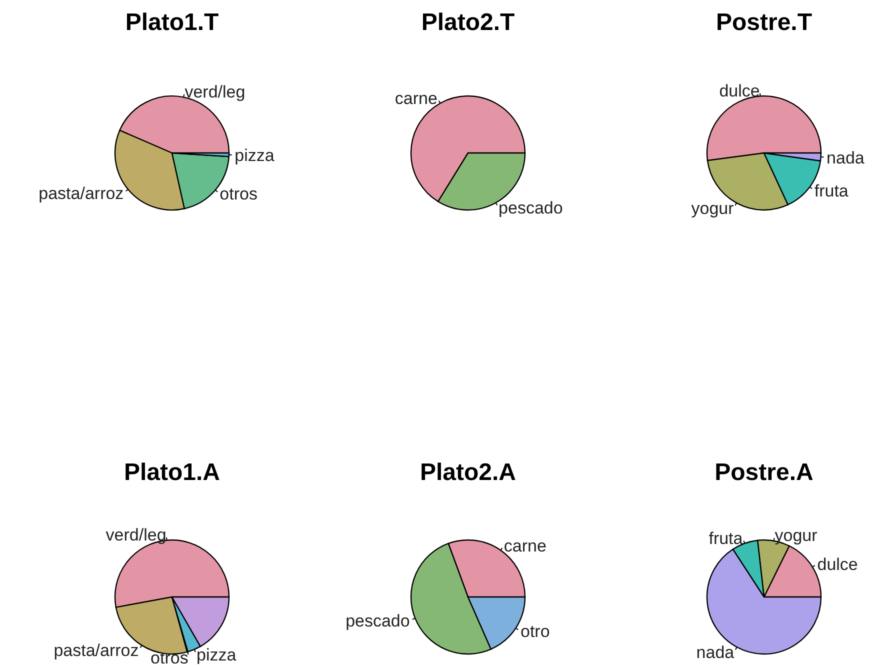 This screenshot has width=877, height=666. What do you see at coordinates (468, 472) in the screenshot?
I see `chart-title: Plato2.A` at bounding box center [468, 472].